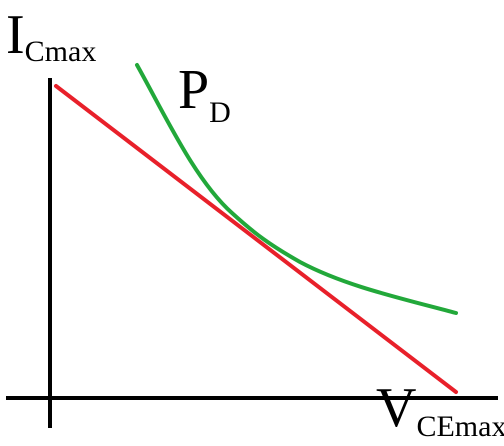  I want to click on curve-label-main: P, so click(193, 90).